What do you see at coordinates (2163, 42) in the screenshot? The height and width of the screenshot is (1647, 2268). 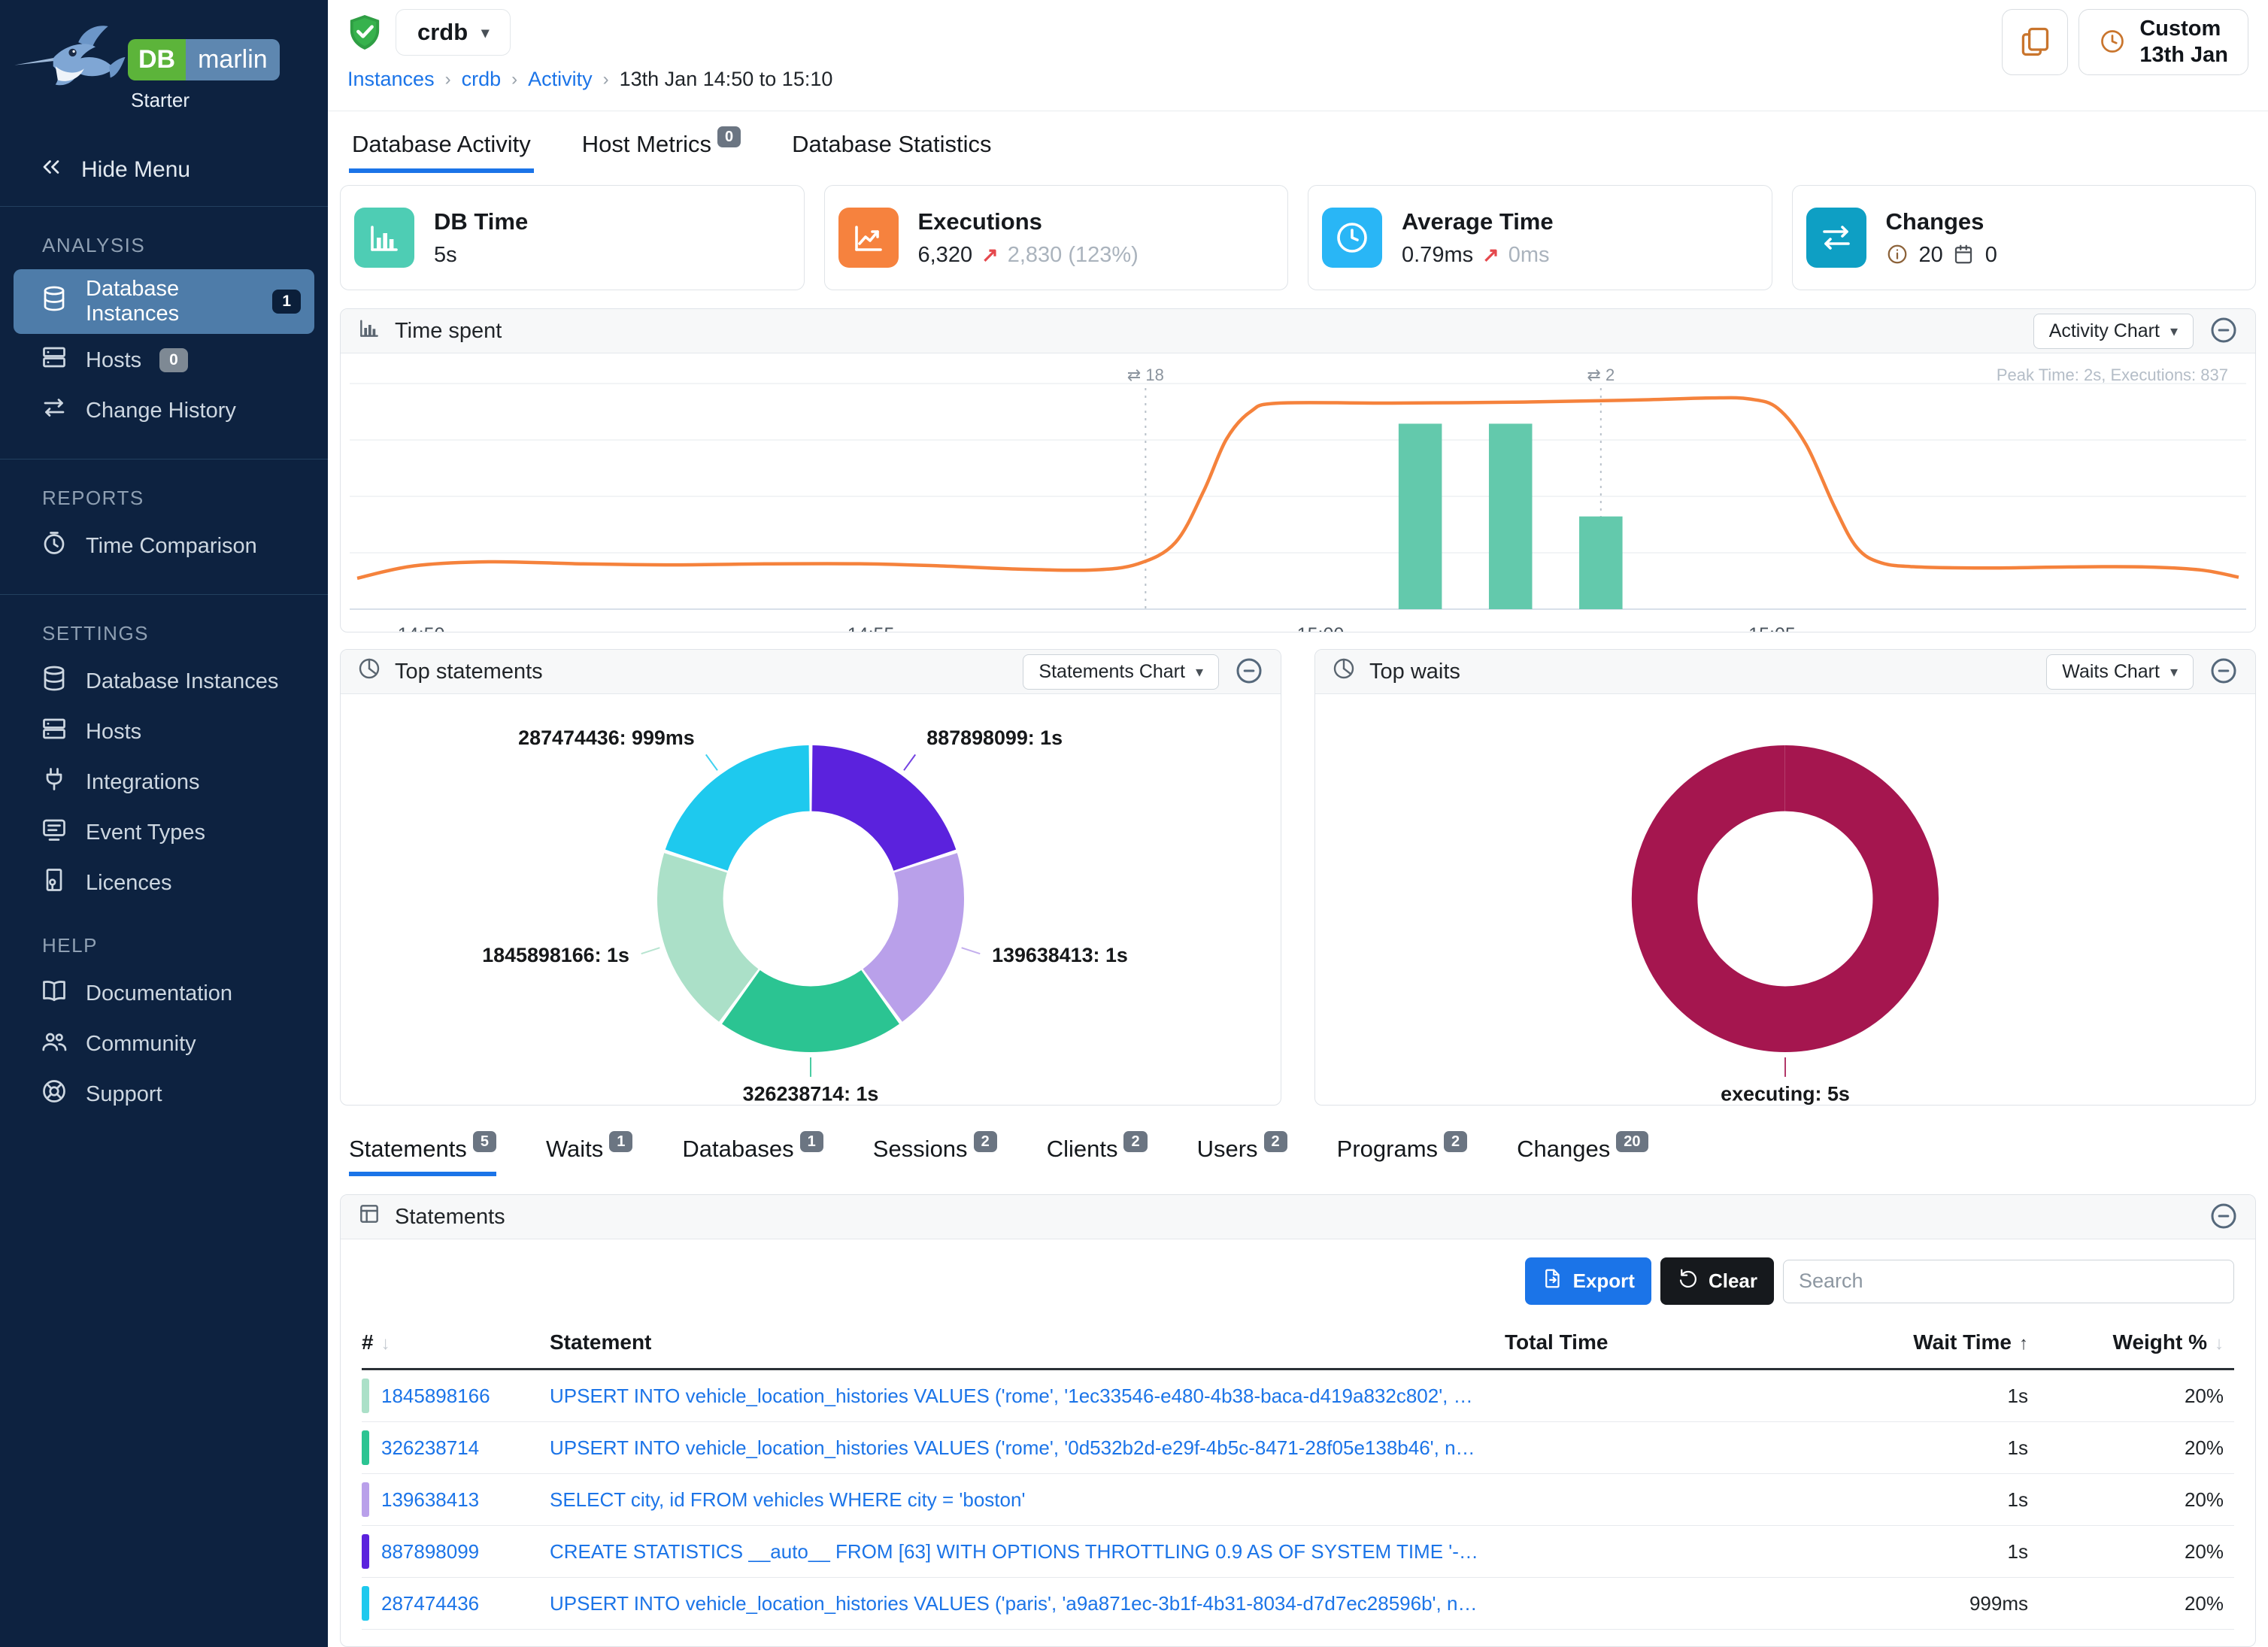 I see `time-range-button: Custom 13th Jan` at bounding box center [2163, 42].